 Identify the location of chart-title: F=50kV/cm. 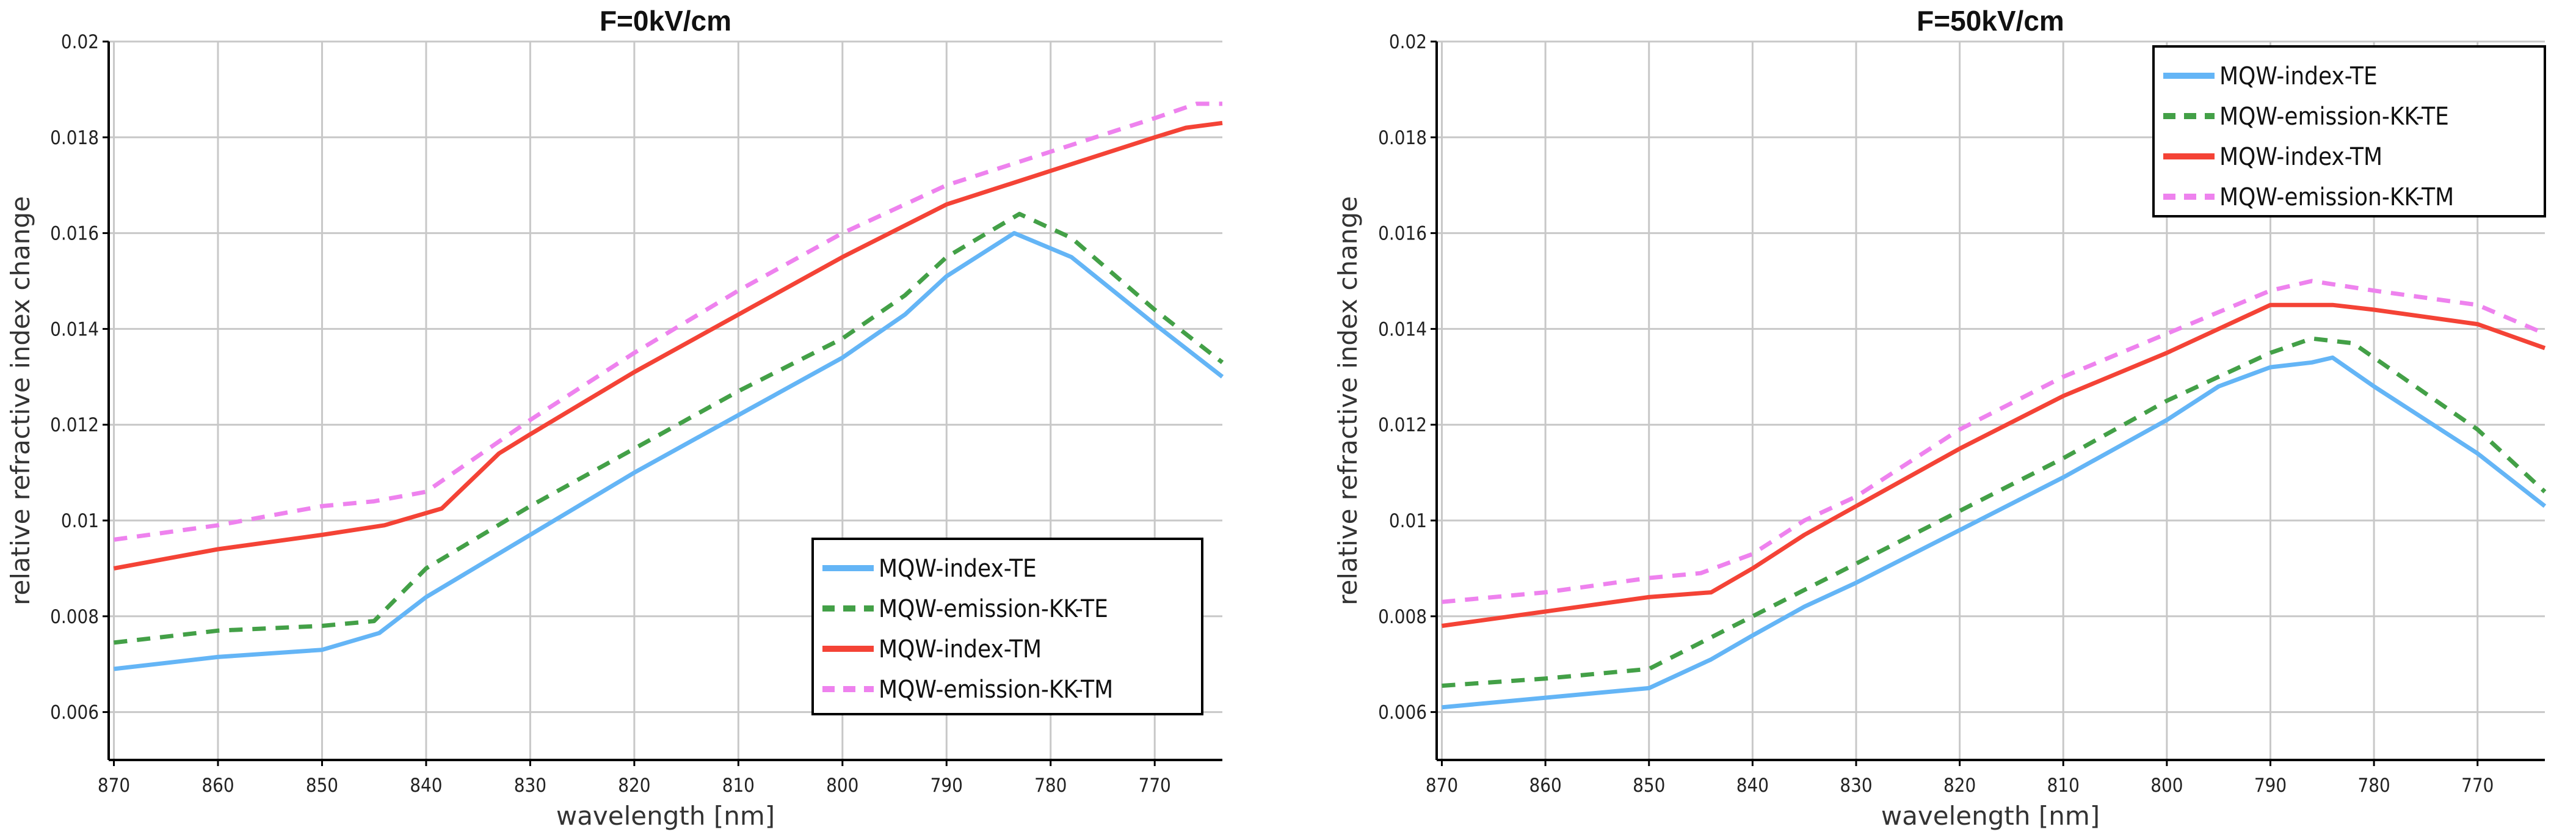
(1990, 21).